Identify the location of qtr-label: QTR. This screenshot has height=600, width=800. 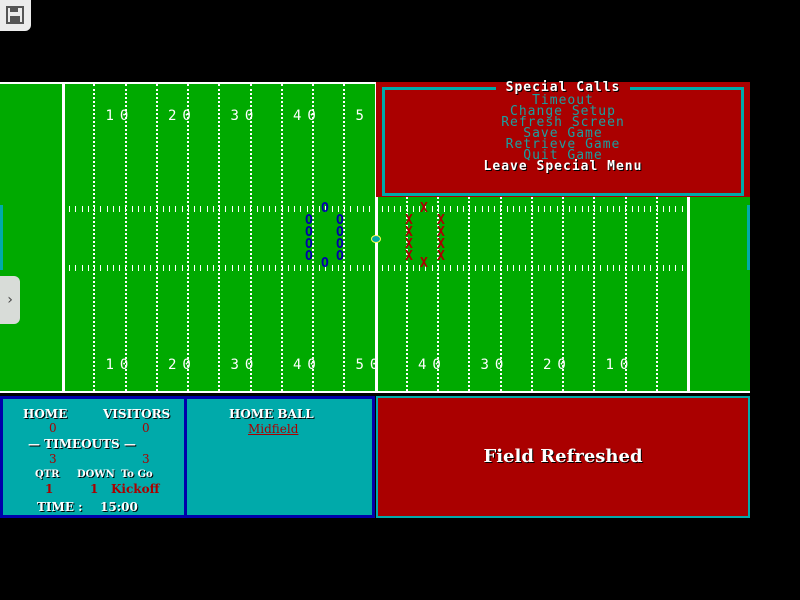
(47, 474).